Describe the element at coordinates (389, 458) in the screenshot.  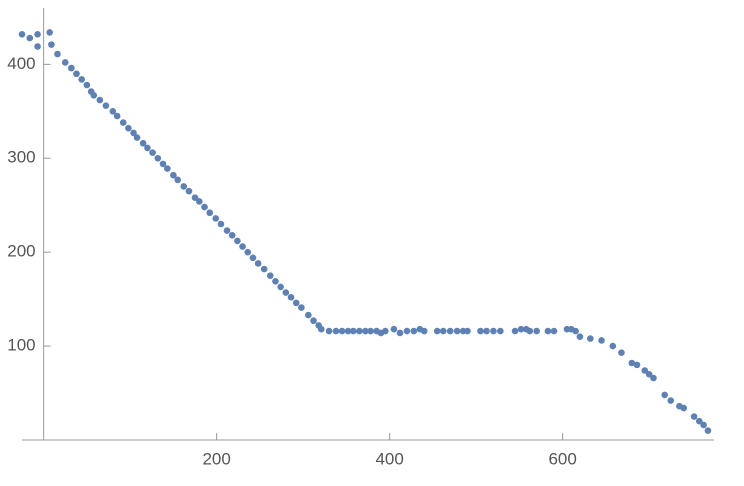
I see `x-tick-label: 400` at that location.